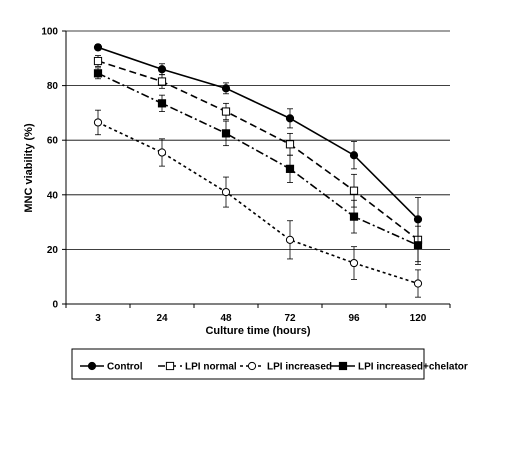  Describe the element at coordinates (226, 318) in the screenshot. I see `x-tick-label: 48` at that location.